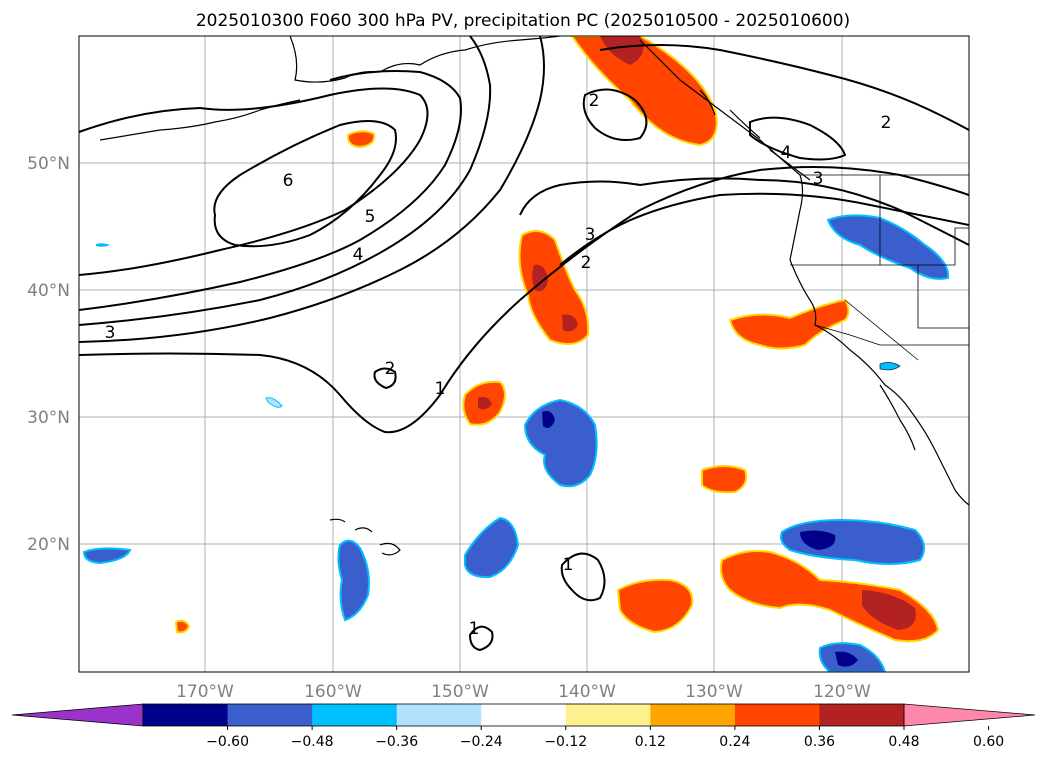 This screenshot has height=765, width=1047. What do you see at coordinates (48, 291) in the screenshot?
I see `lat-tick-label: 40°N` at bounding box center [48, 291].